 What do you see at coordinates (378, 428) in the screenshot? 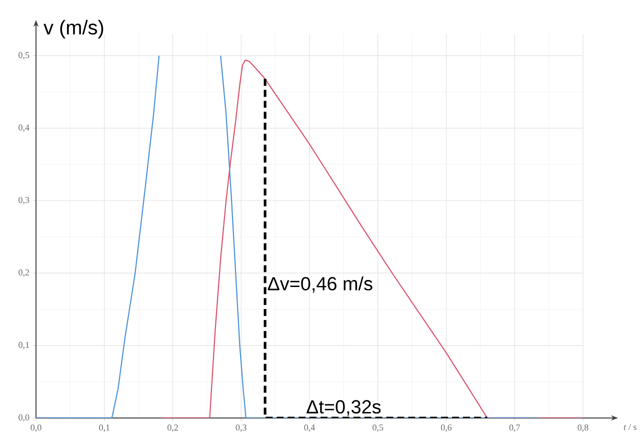
I see `x-tick-label: 0,5` at bounding box center [378, 428].